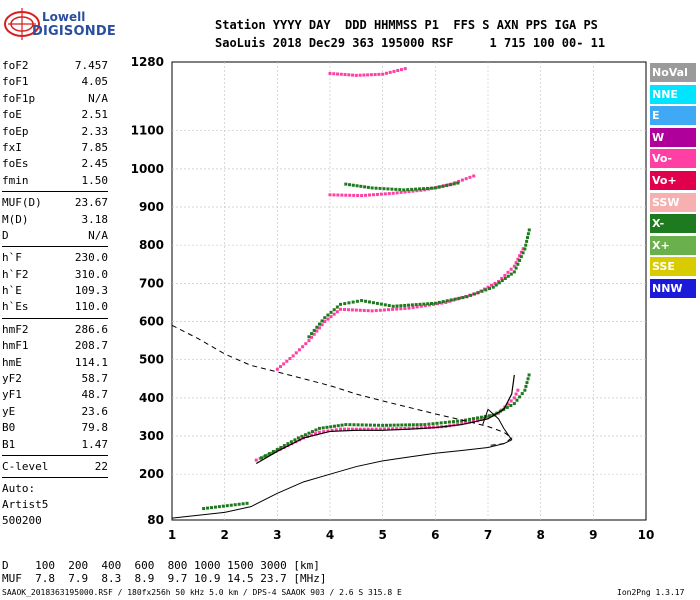 The height and width of the screenshot is (600, 700). What do you see at coordinates (155, 520) in the screenshot?
I see `y-tick-label: 80` at bounding box center [155, 520].